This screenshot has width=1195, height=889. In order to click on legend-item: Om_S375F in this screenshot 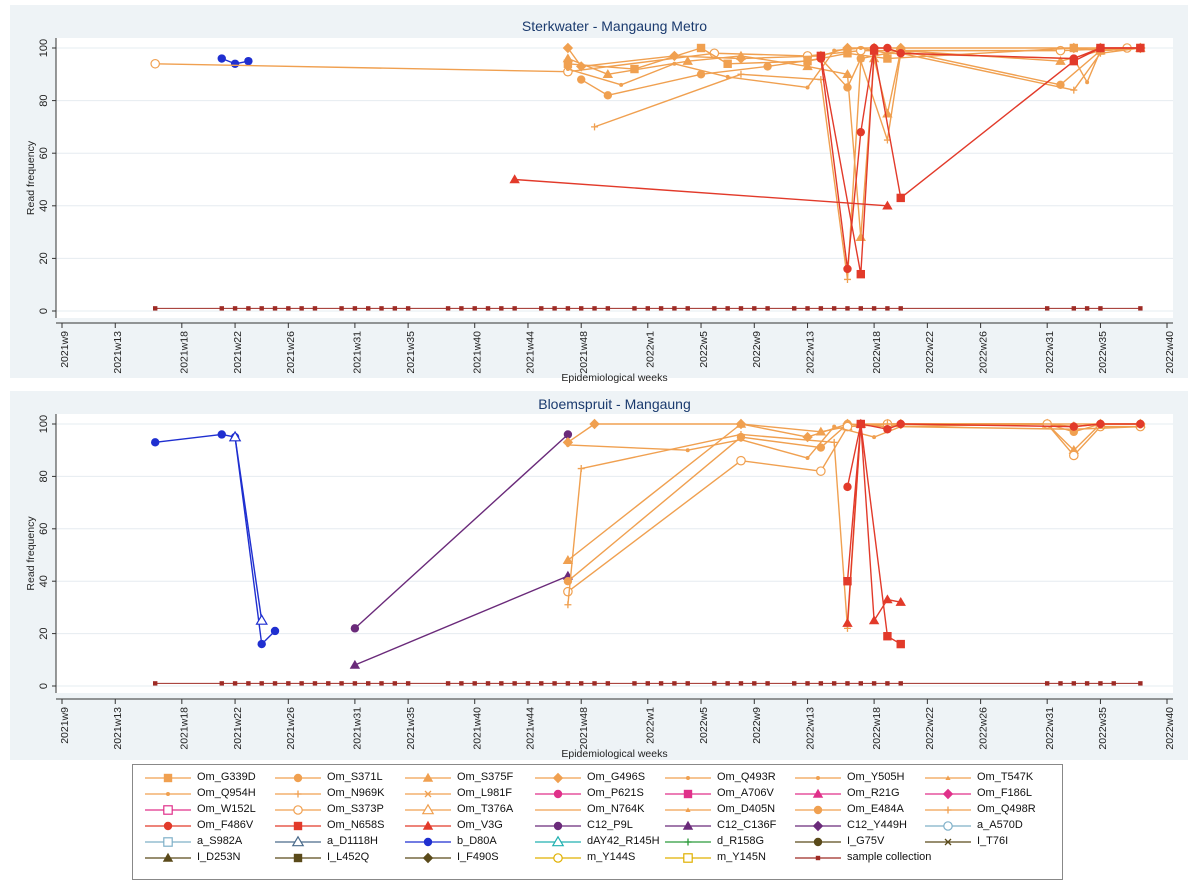, I will do `click(468, 778)`.